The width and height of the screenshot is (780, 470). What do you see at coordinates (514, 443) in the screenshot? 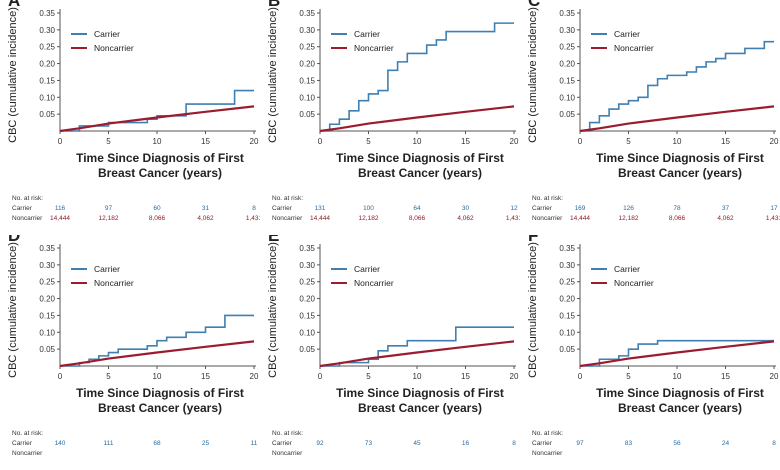
I see `risk-count-carrier: 8` at bounding box center [514, 443].